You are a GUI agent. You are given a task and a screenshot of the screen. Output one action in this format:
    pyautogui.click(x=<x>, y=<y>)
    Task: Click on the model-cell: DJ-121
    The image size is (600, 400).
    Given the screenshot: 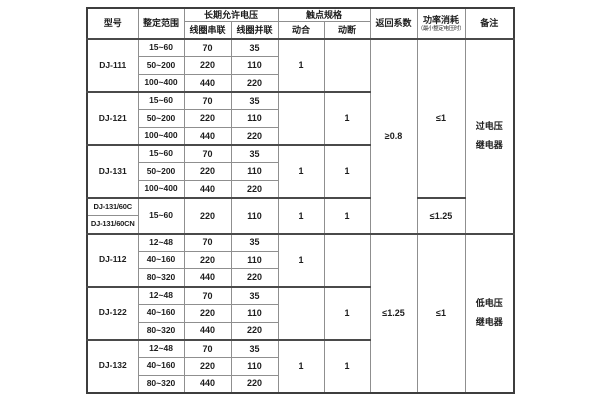 What is the action you would take?
    pyautogui.click(x=112, y=118)
    